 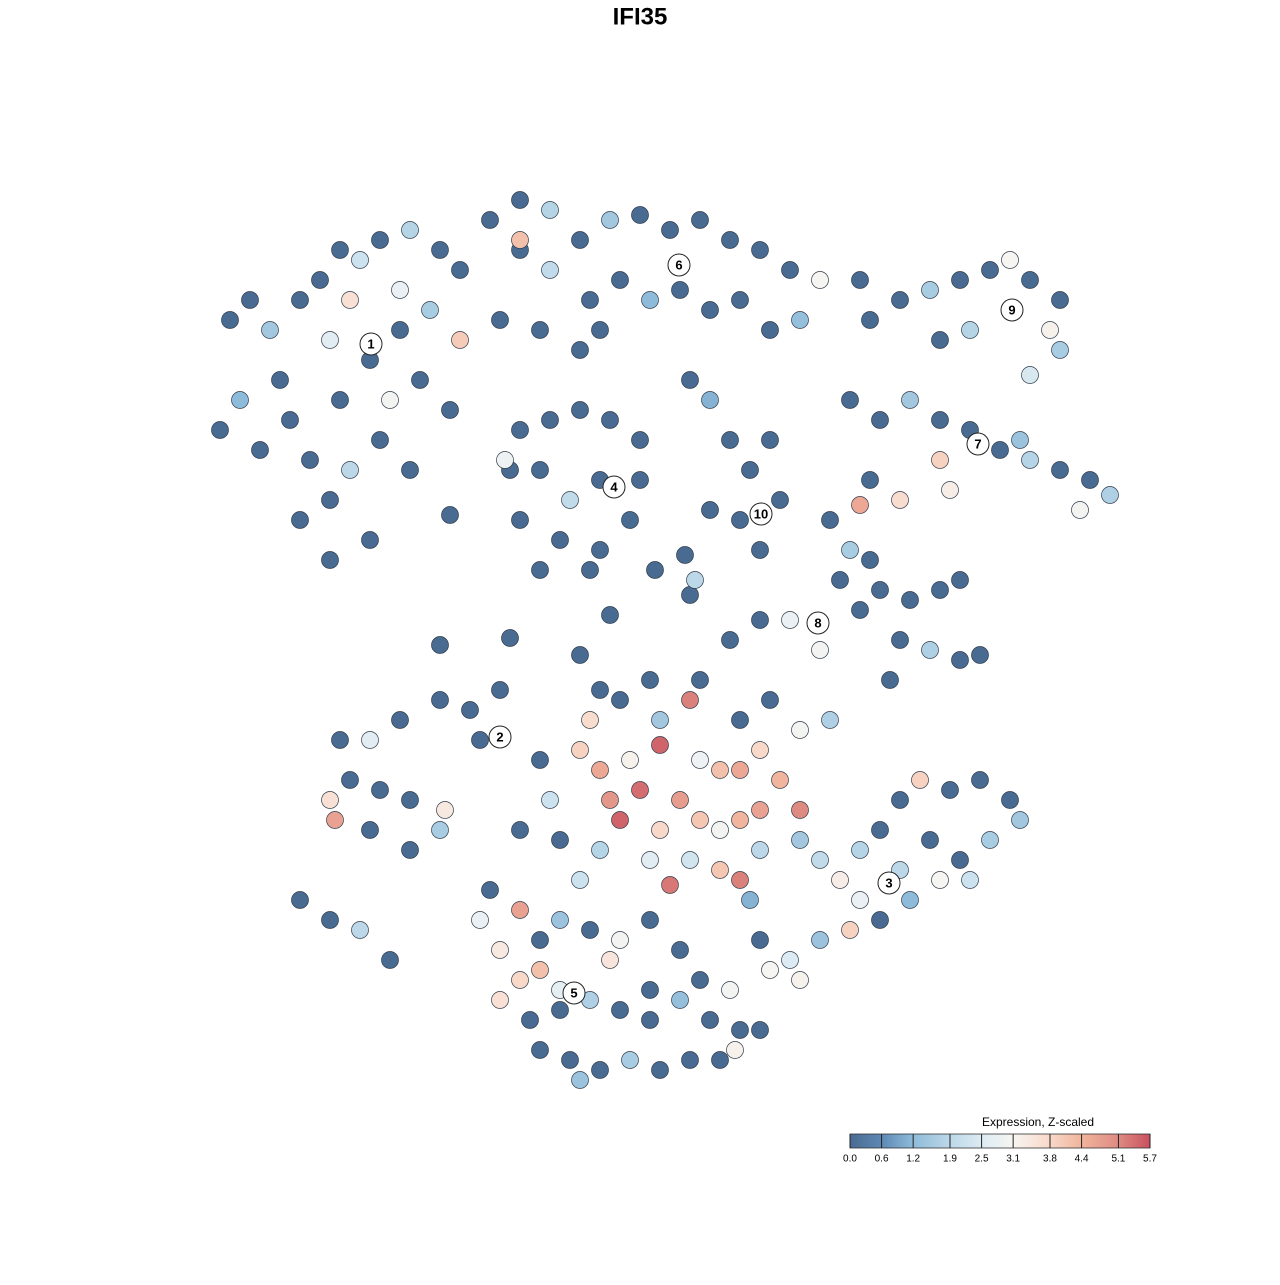 What do you see at coordinates (1118, 1159) in the screenshot?
I see `colorbar-tick-label: 5.1` at bounding box center [1118, 1159].